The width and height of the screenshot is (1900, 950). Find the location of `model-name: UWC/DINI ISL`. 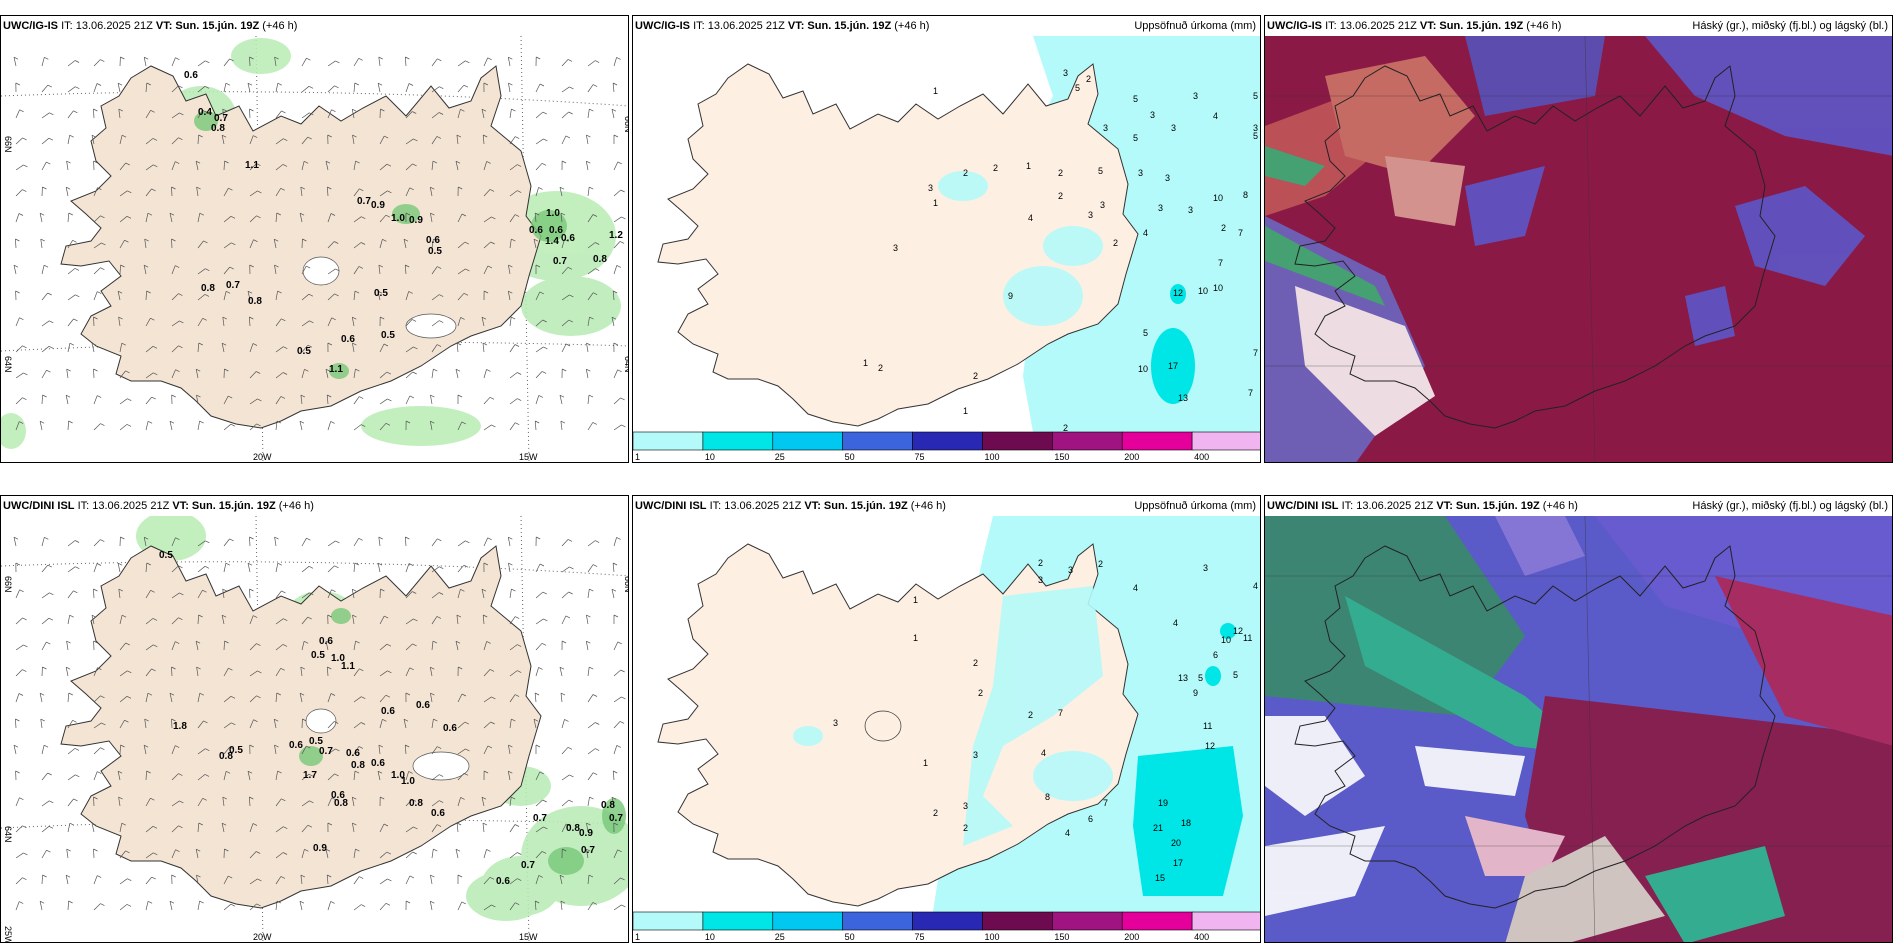

model-name: UWC/DINI ISL is located at coordinates (39, 506).